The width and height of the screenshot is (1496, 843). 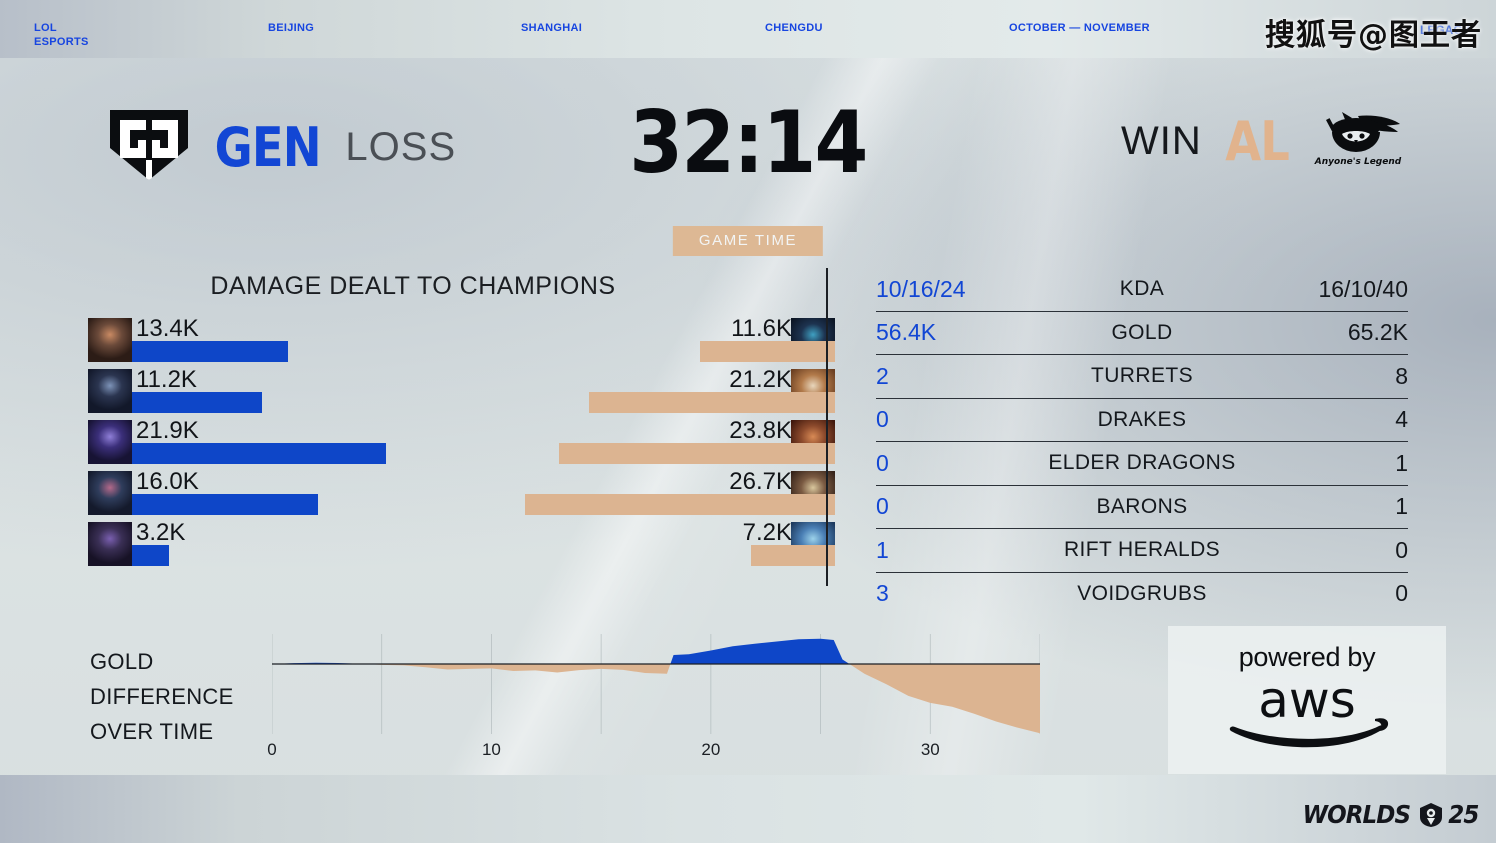 What do you see at coordinates (149, 147) in the screenshot?
I see `gen-g-shield-logo` at bounding box center [149, 147].